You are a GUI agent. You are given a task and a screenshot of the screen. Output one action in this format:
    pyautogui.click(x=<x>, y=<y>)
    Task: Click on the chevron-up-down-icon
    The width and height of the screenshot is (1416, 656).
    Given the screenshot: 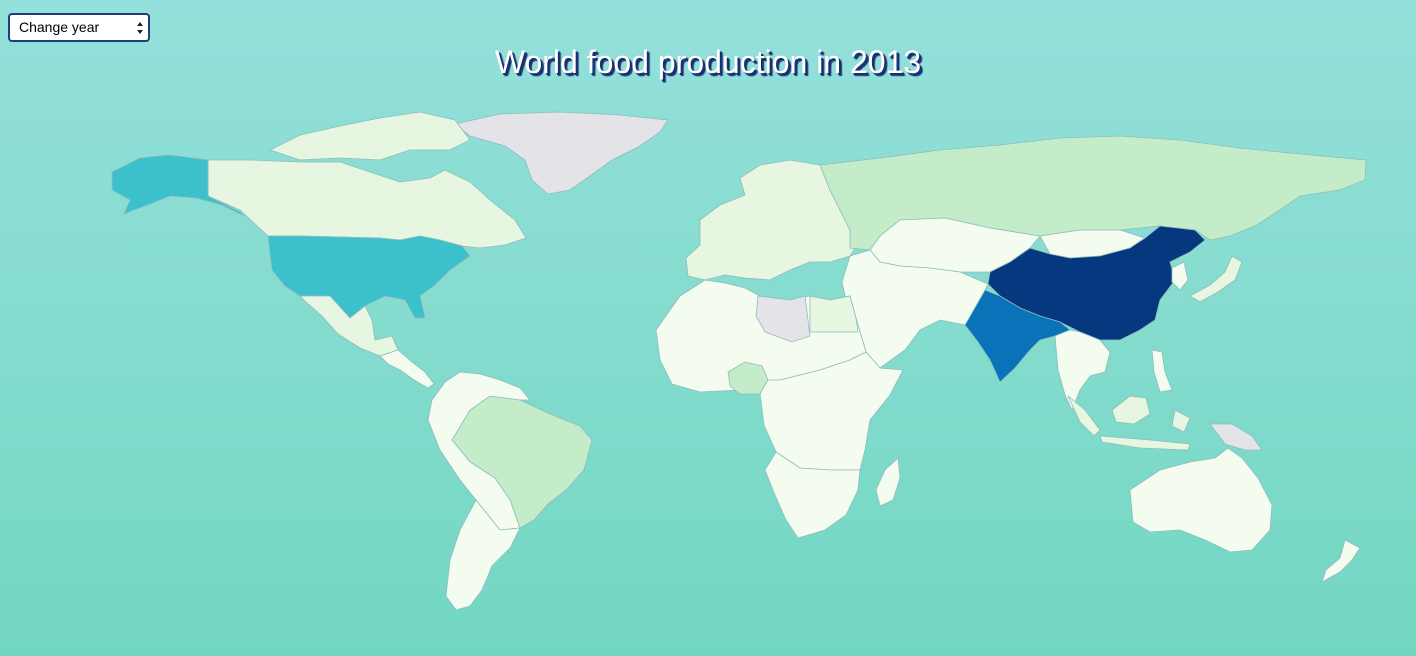 What is the action you would take?
    pyautogui.click(x=140, y=28)
    